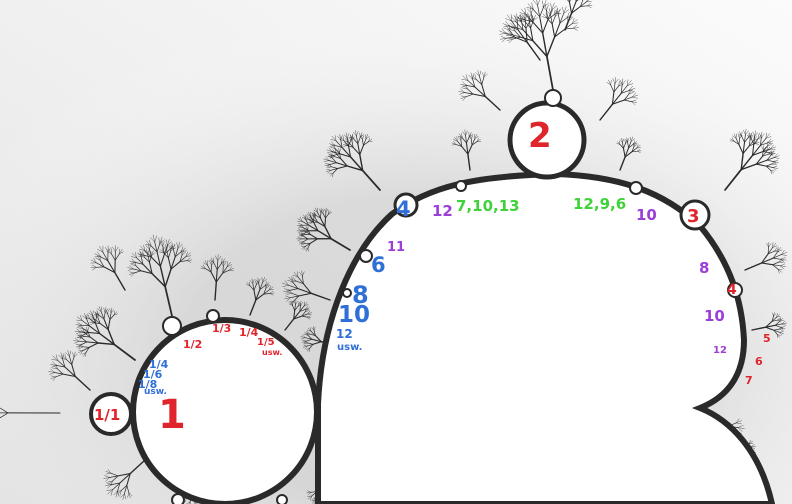  Describe the element at coordinates (178, 498) in the screenshot. I see `bulb-bottom-rim` at that location.